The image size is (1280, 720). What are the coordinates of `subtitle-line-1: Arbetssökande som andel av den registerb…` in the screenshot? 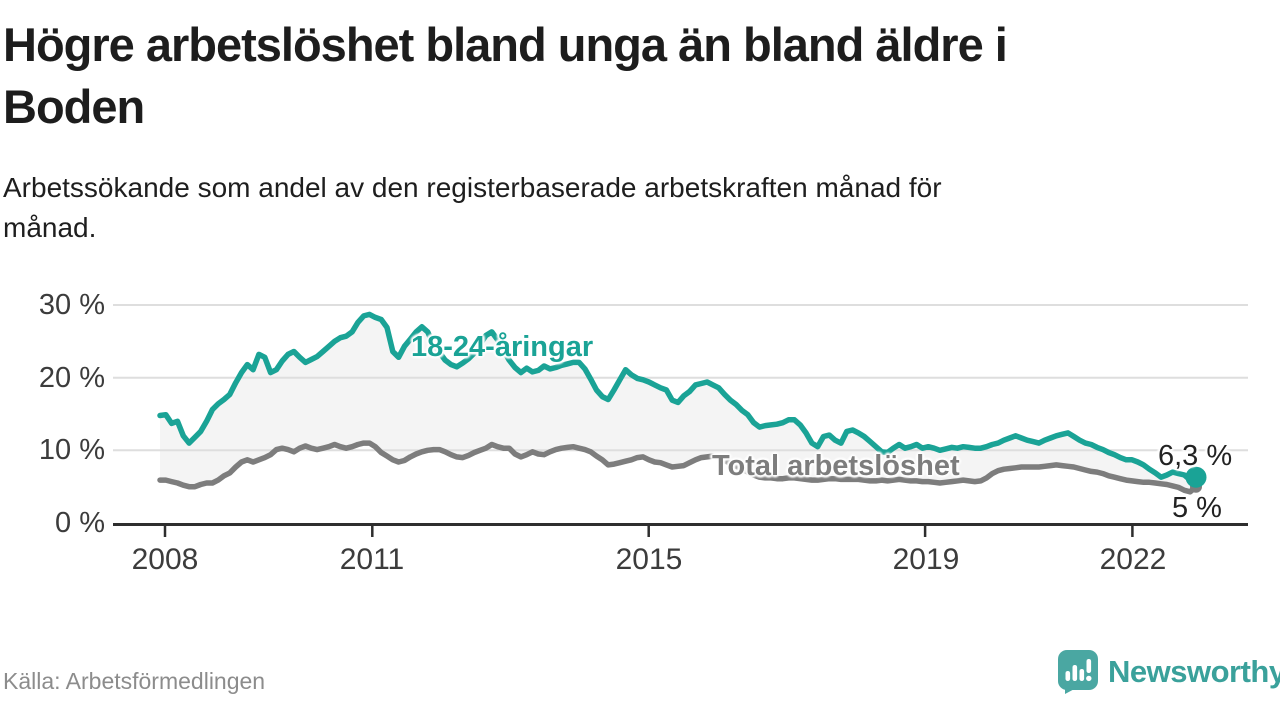 It's located at (472, 187).